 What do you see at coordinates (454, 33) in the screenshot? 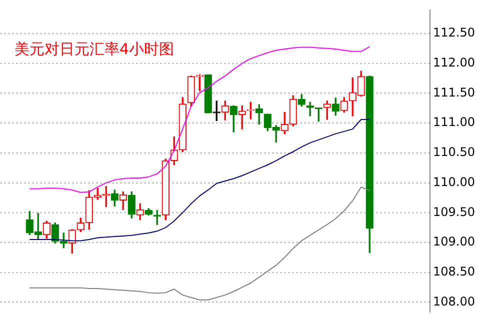
I see `y-tick-label: 112.50` at bounding box center [454, 33].